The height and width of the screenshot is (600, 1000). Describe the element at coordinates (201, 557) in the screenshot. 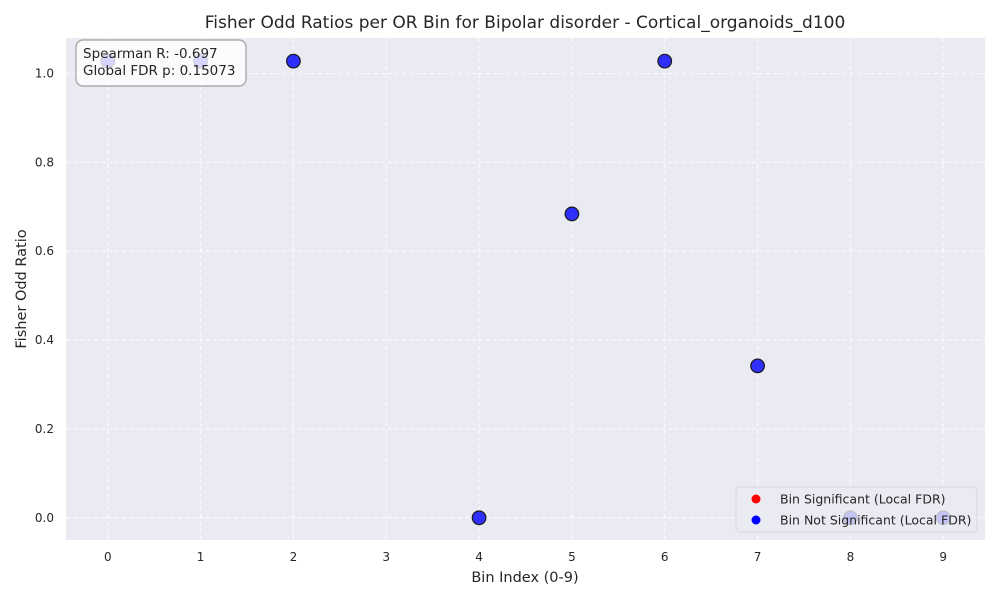

I see `x-tick-label: 1` at that location.